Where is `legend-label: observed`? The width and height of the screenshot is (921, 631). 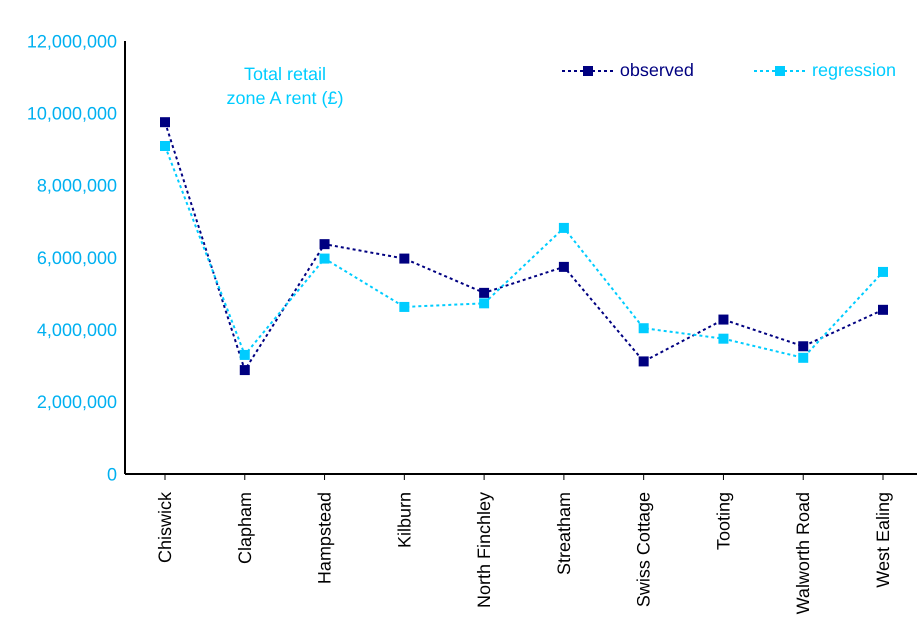
legend-label: observed is located at coordinates (657, 70).